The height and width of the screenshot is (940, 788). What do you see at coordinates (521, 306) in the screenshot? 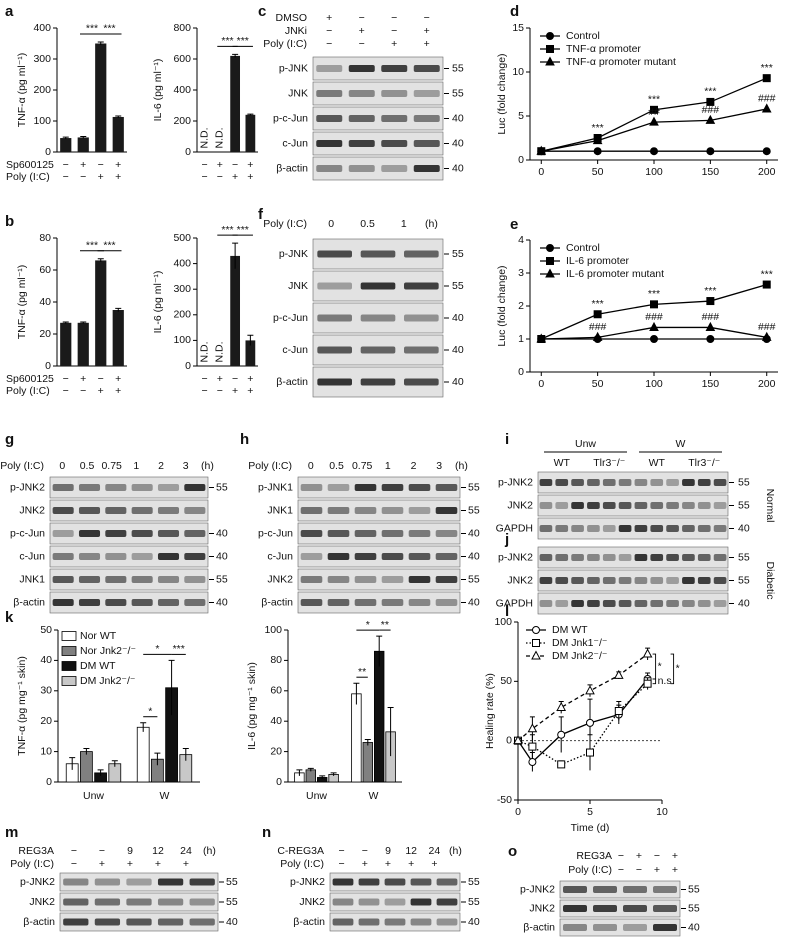
I see `y-tick-label: 2` at bounding box center [521, 306].